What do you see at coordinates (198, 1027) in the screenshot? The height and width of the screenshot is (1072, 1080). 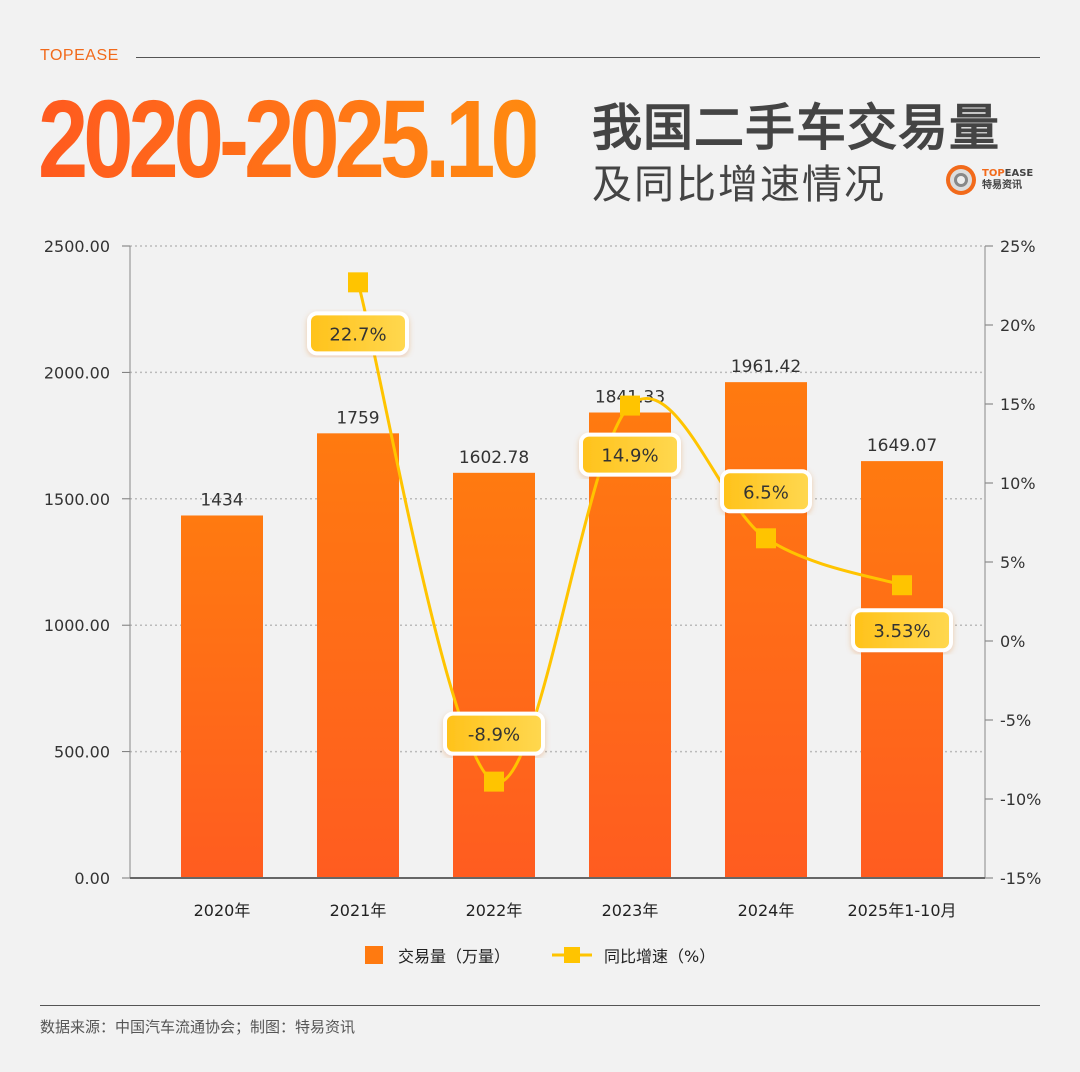 I see `source-note: 数据来源：中国汽车流通协会；制图：特易资讯` at bounding box center [198, 1027].